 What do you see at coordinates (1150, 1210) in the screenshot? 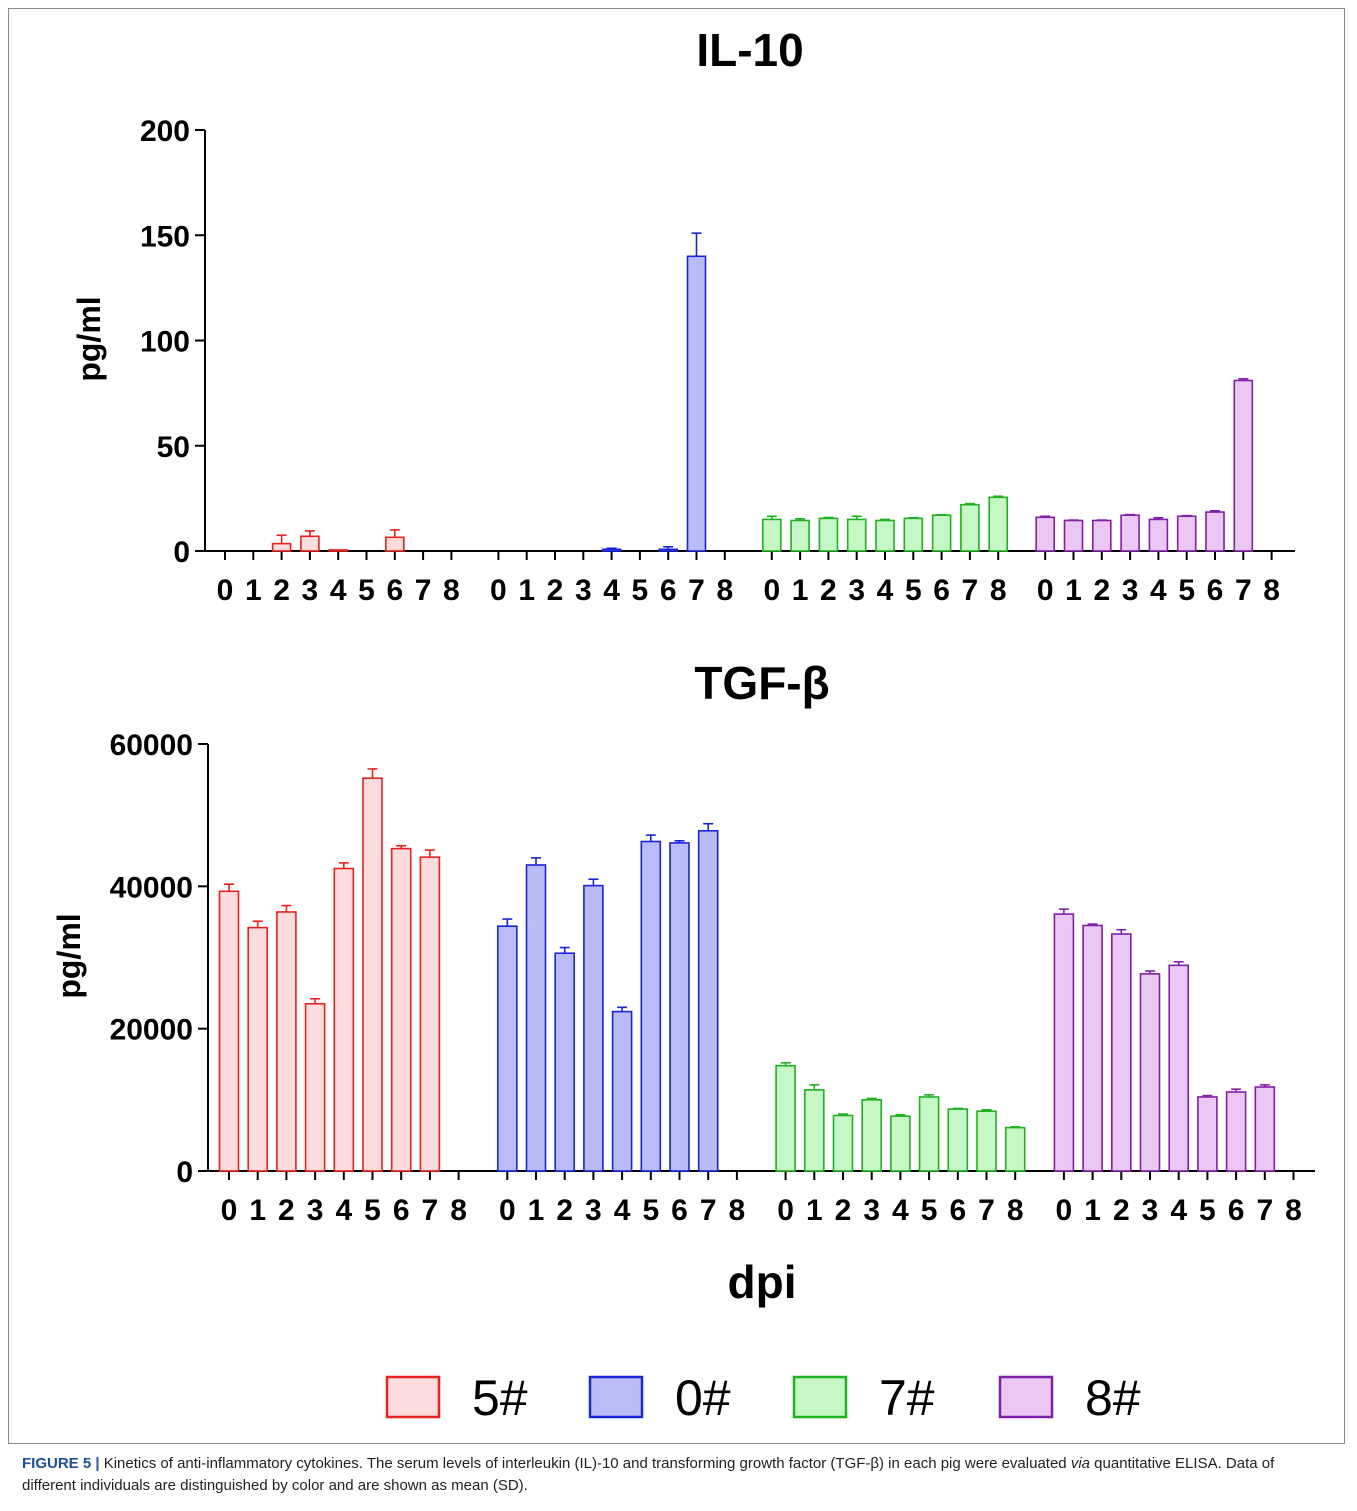
I see `tgfb-x-tick-label: 3` at bounding box center [1150, 1210].